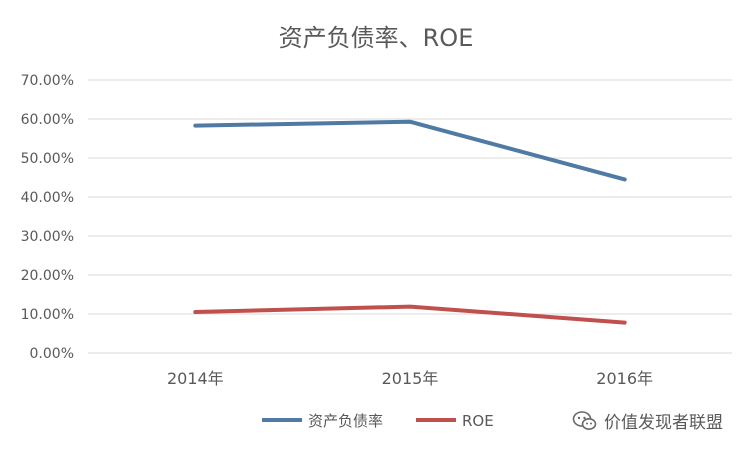  Describe the element at coordinates (47, 315) in the screenshot. I see `y-tick-label: 10.00%` at that location.